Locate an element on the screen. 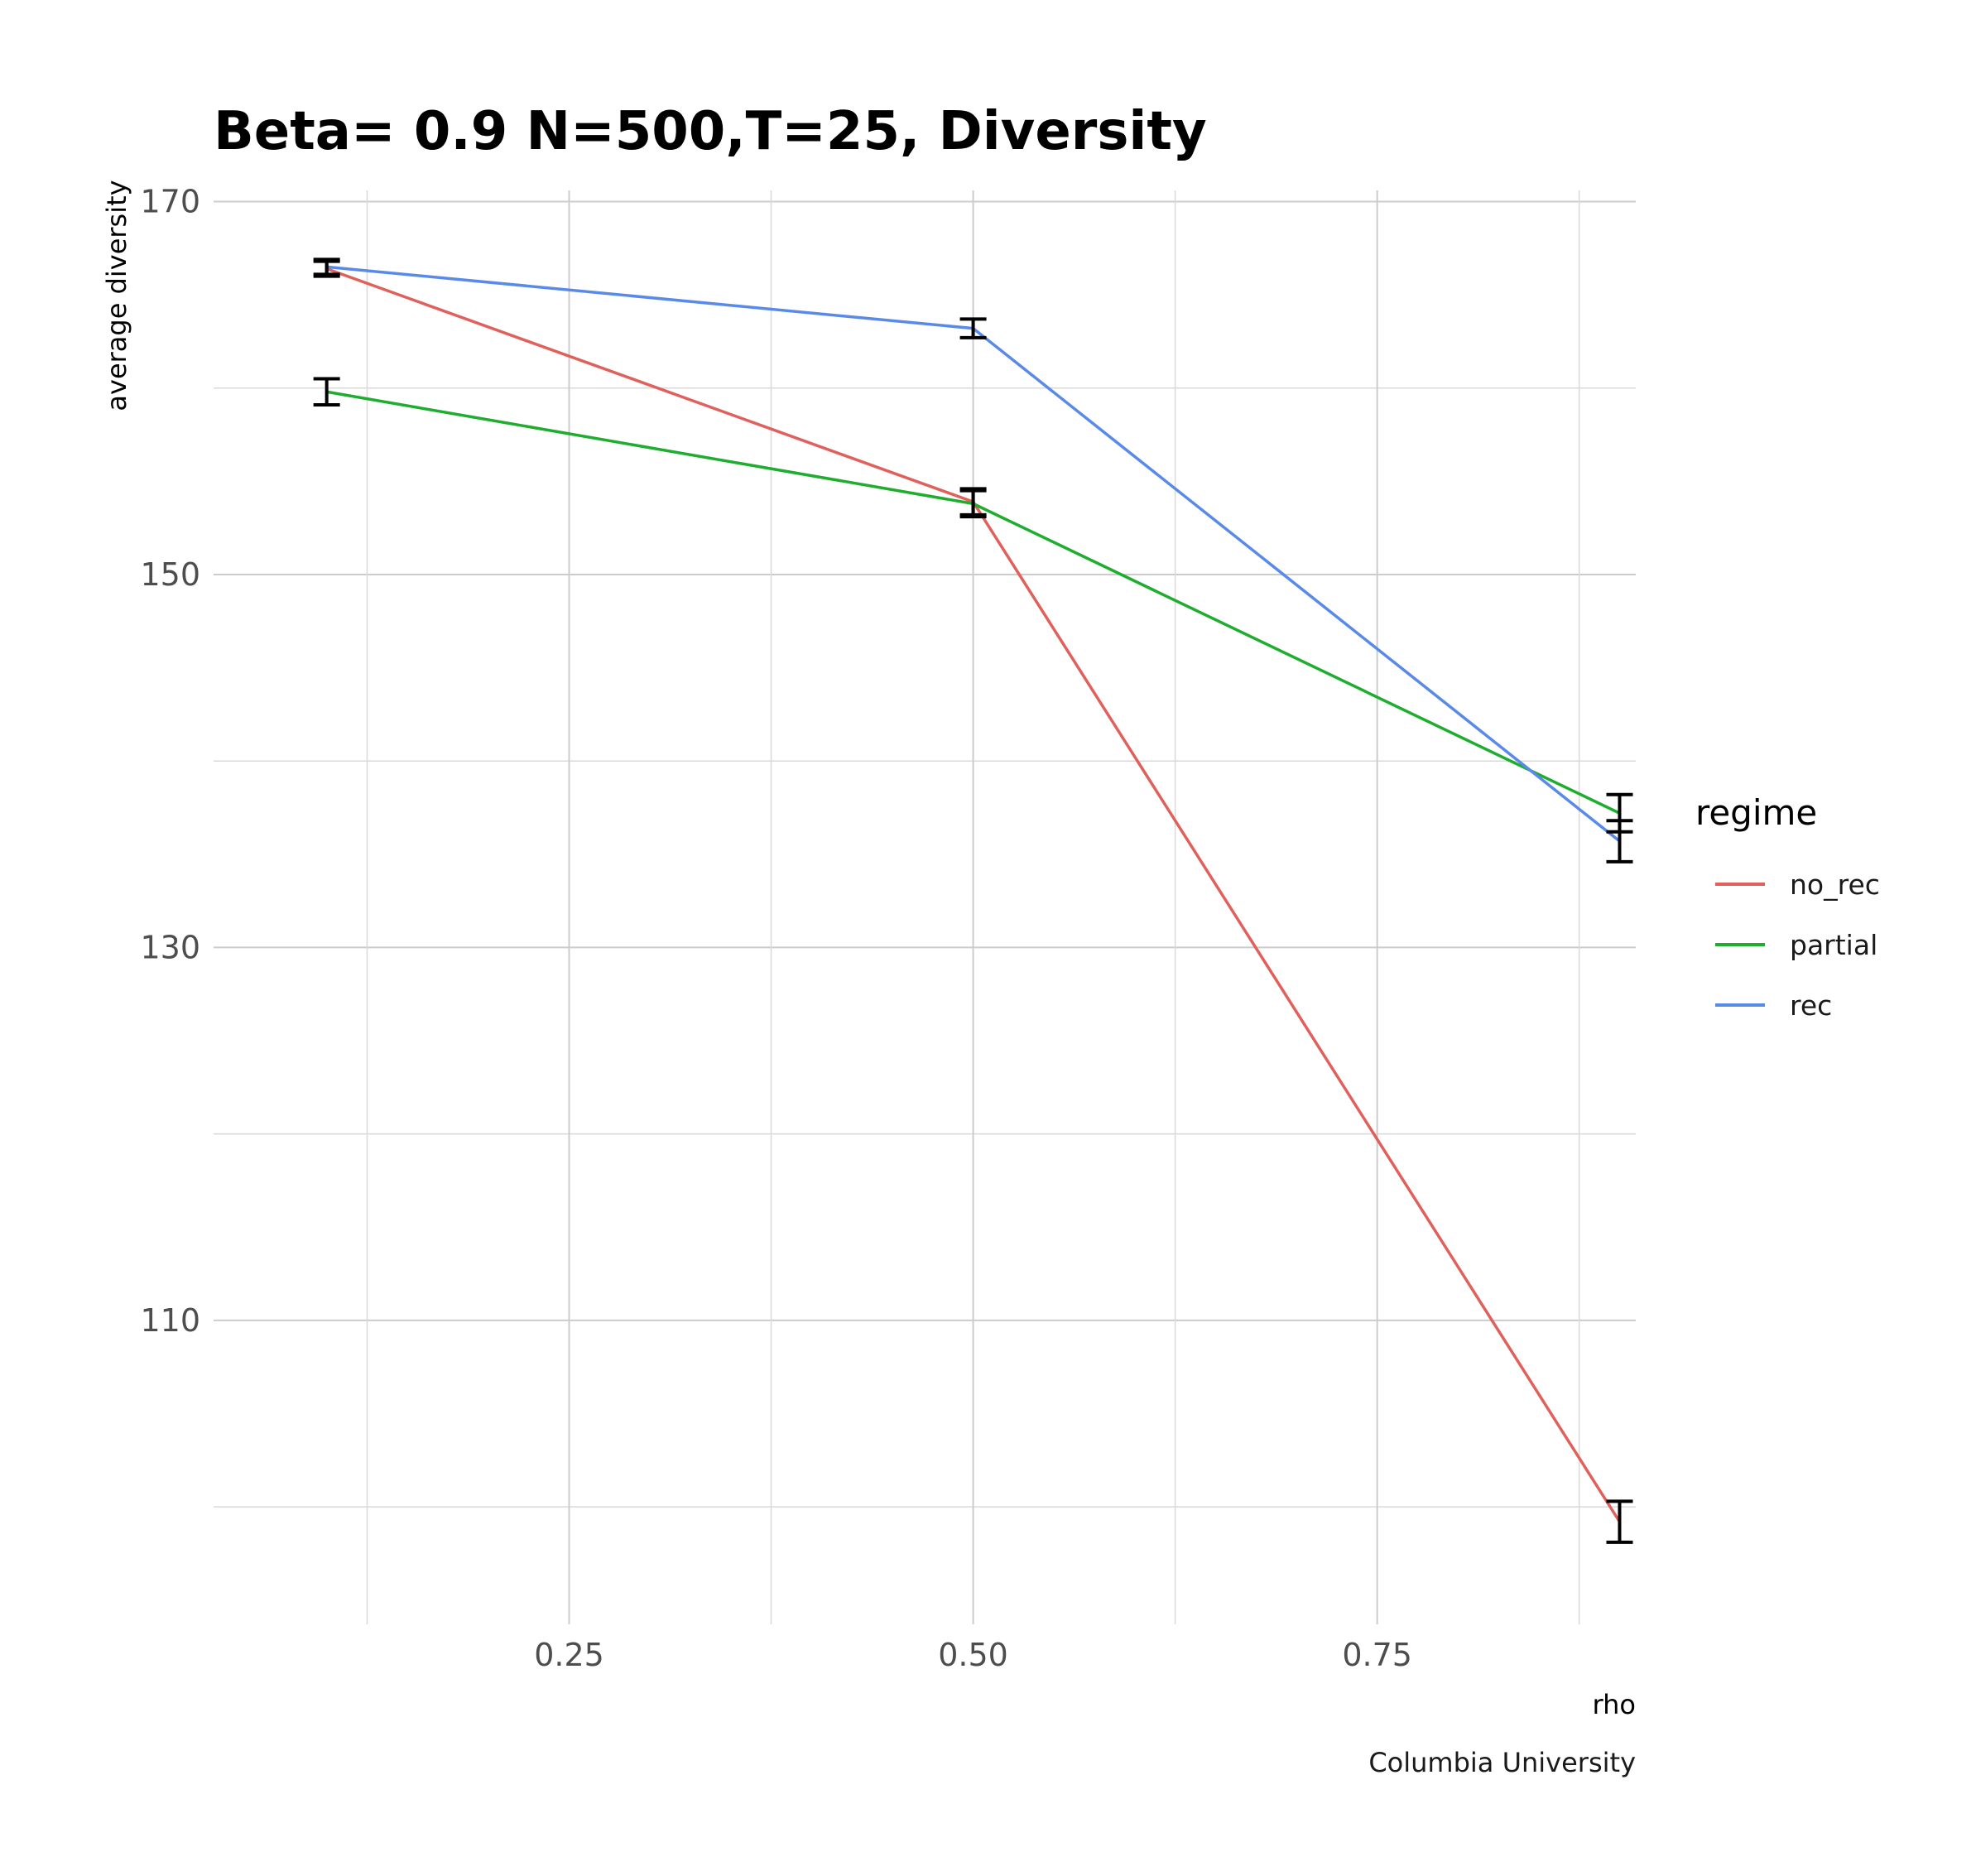  legend-item-no_rec: no_rec is located at coordinates (1797, 885).